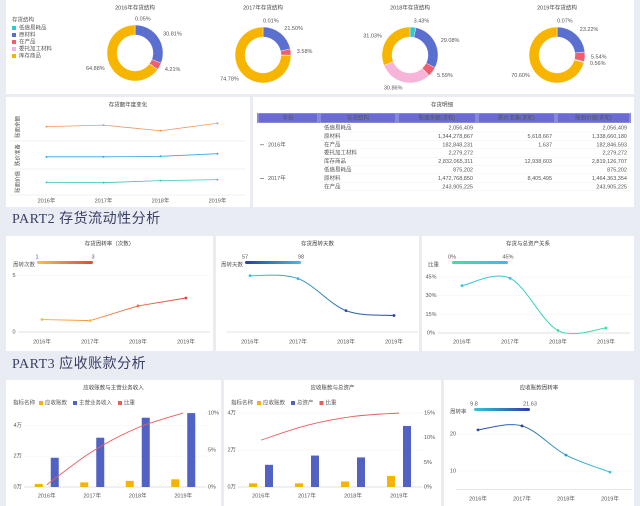 The height and width of the screenshot is (506, 640). Describe the element at coordinates (110, 243) in the screenshot. I see `chart-title: 存货周转率（次数）` at that location.